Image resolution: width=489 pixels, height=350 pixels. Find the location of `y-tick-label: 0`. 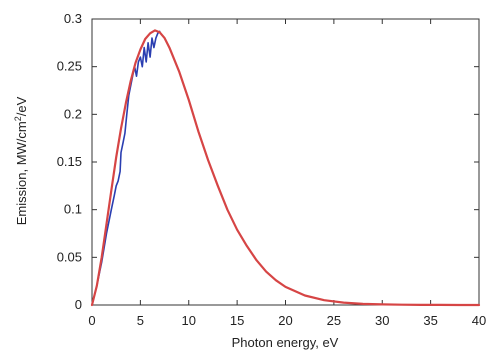

y-tick-label: 0 is located at coordinates (78, 304).